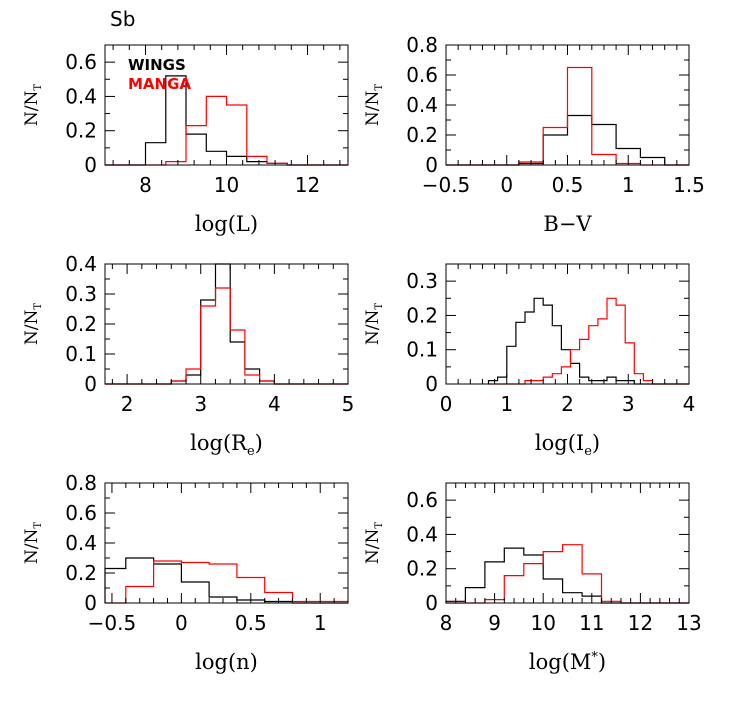 This screenshot has height=704, width=733. What do you see at coordinates (33, 543) in the screenshot?
I see `y-axis-label-logn: N/NT` at bounding box center [33, 543].